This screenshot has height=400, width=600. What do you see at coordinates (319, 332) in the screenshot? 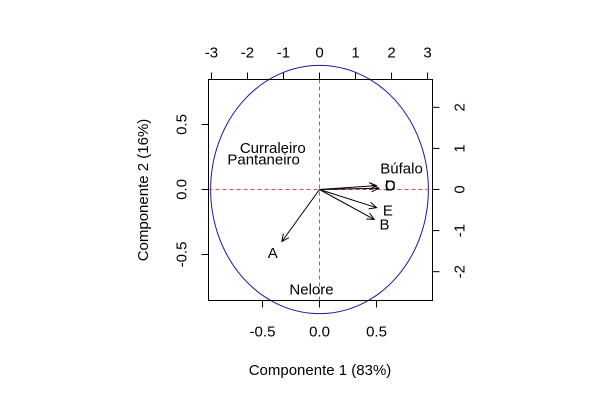
I see `bottom-tick-label: 0.0` at bounding box center [319, 332].